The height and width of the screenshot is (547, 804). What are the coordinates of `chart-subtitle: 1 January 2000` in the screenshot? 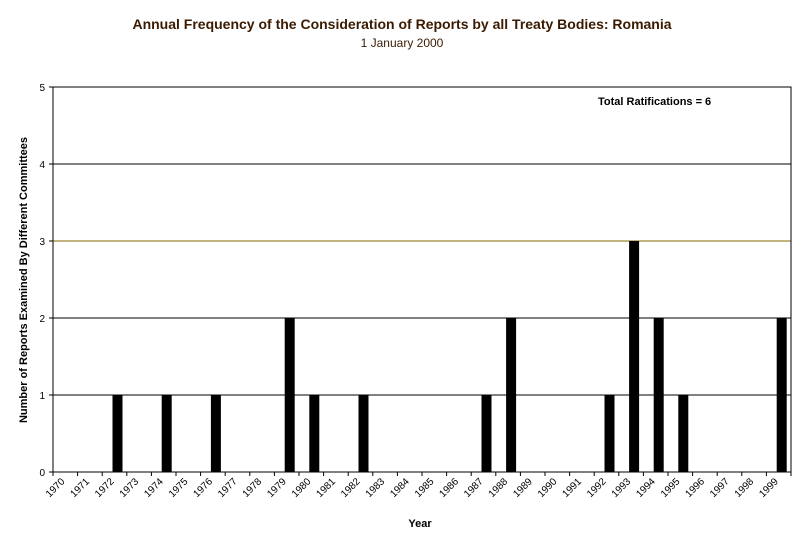 It's located at (402, 43).